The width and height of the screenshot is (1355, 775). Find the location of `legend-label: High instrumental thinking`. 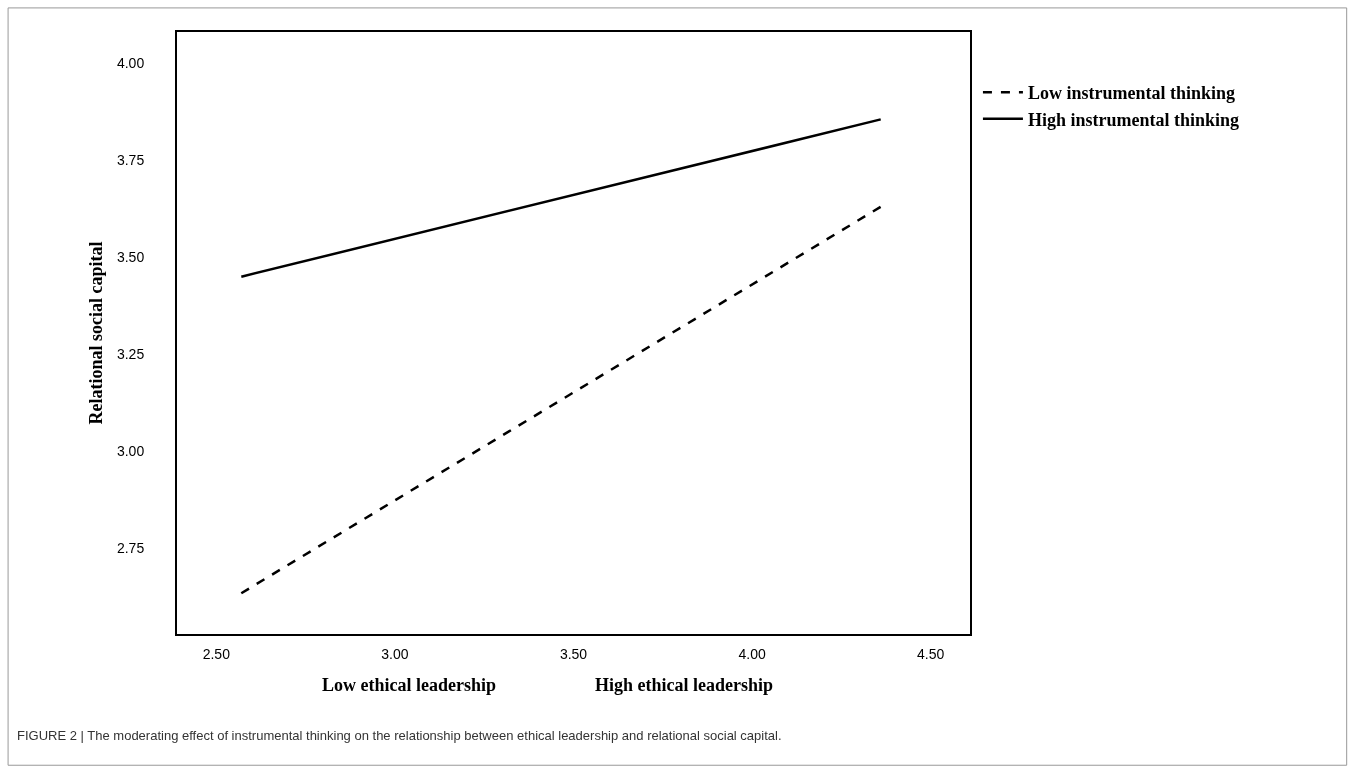

legend-label: High instrumental thinking is located at coordinates (1133, 119).